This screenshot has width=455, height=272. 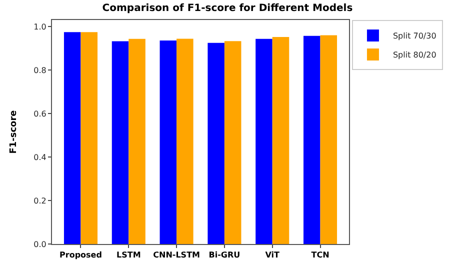 I want to click on x-tick-label: ViT, so click(x=272, y=255).